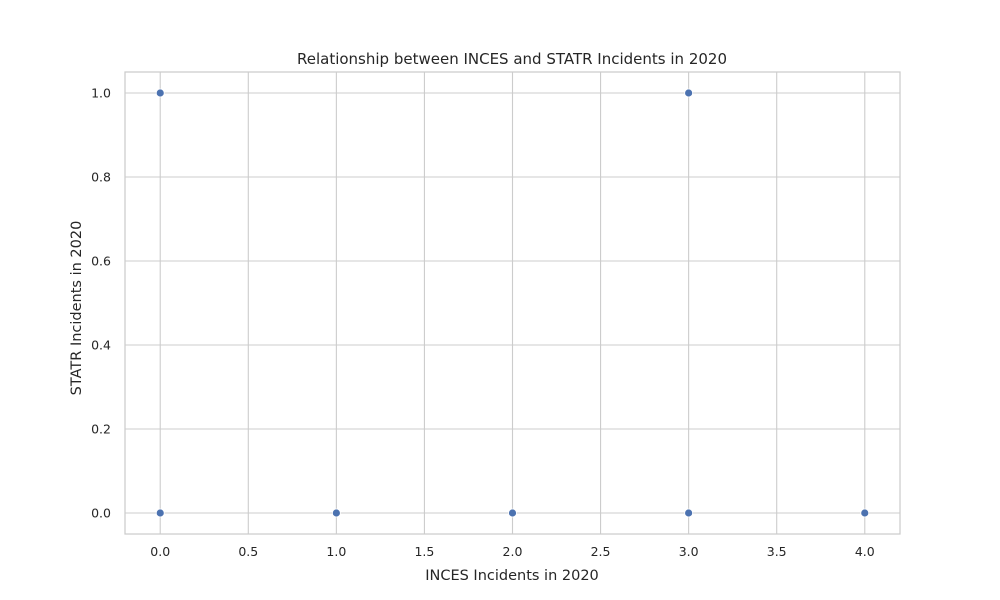 The image size is (1000, 600). I want to click on y-tick-label: 0.8, so click(101, 177).